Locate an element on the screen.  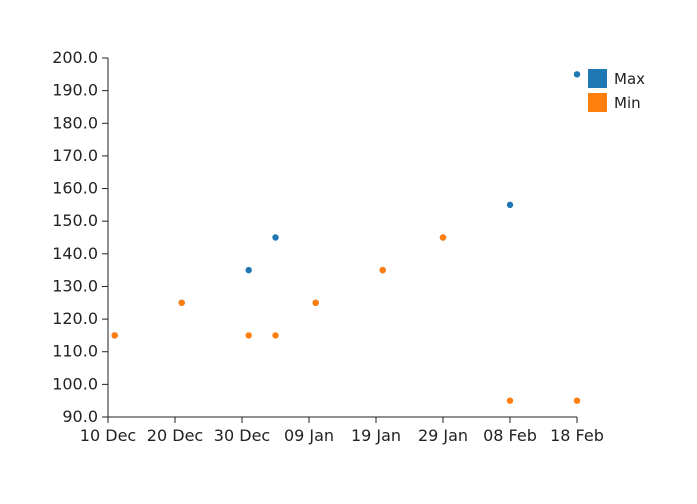
y-tick-label: 190.0 is located at coordinates (75, 90).